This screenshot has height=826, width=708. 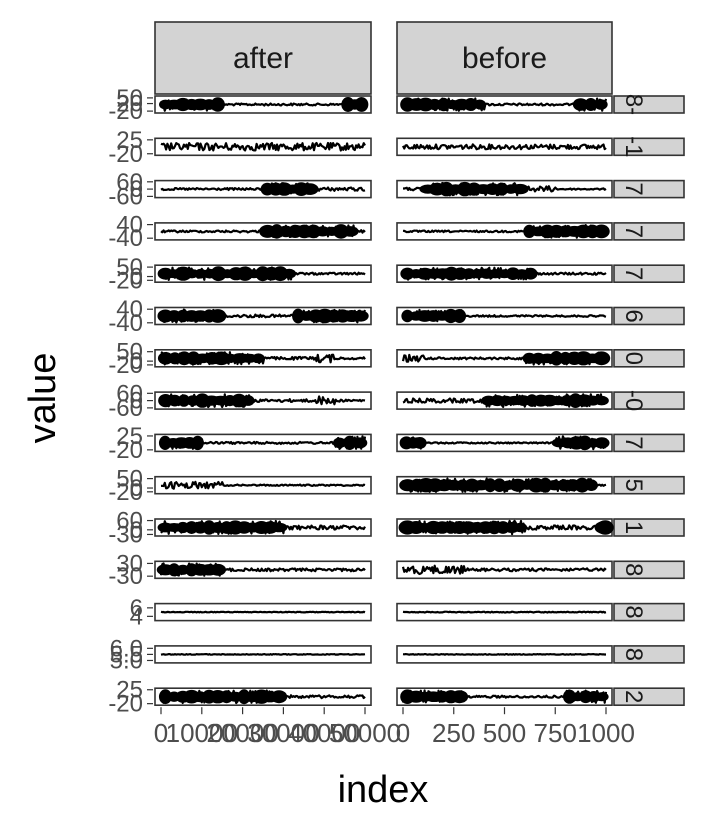 What do you see at coordinates (633, 104) in the screenshot?
I see `row-strip-label-0: 8-` at bounding box center [633, 104].